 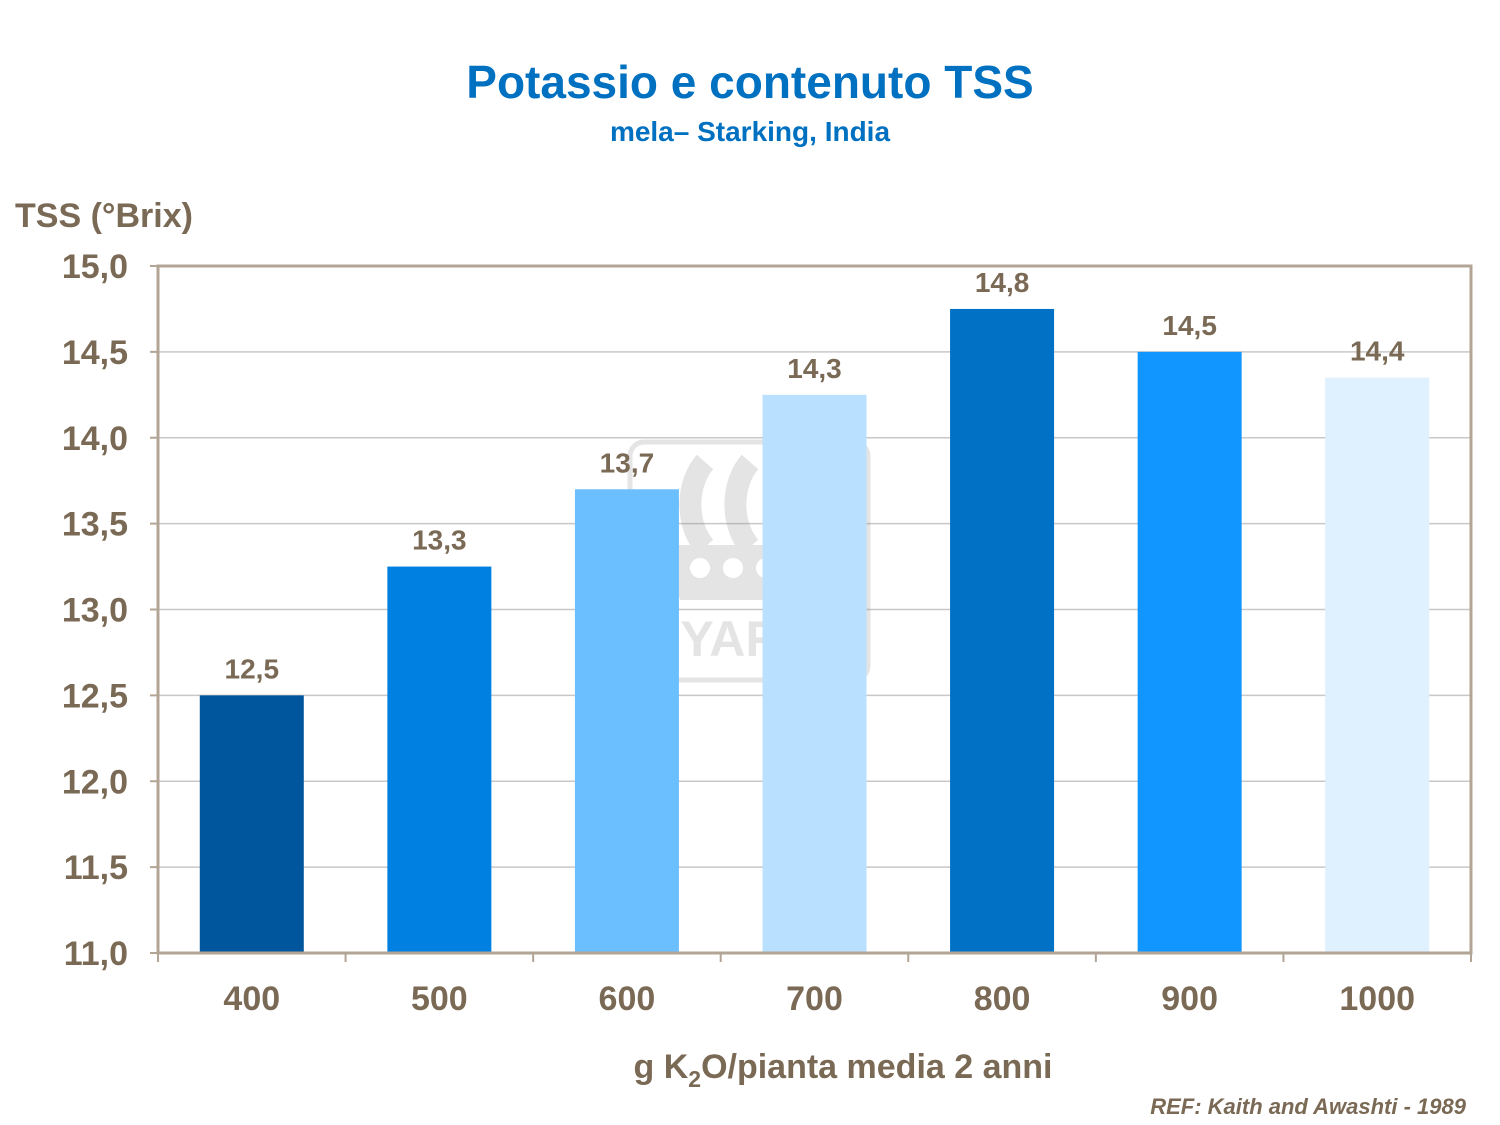 I want to click on y-tick-label: 14,0, so click(x=95, y=439).